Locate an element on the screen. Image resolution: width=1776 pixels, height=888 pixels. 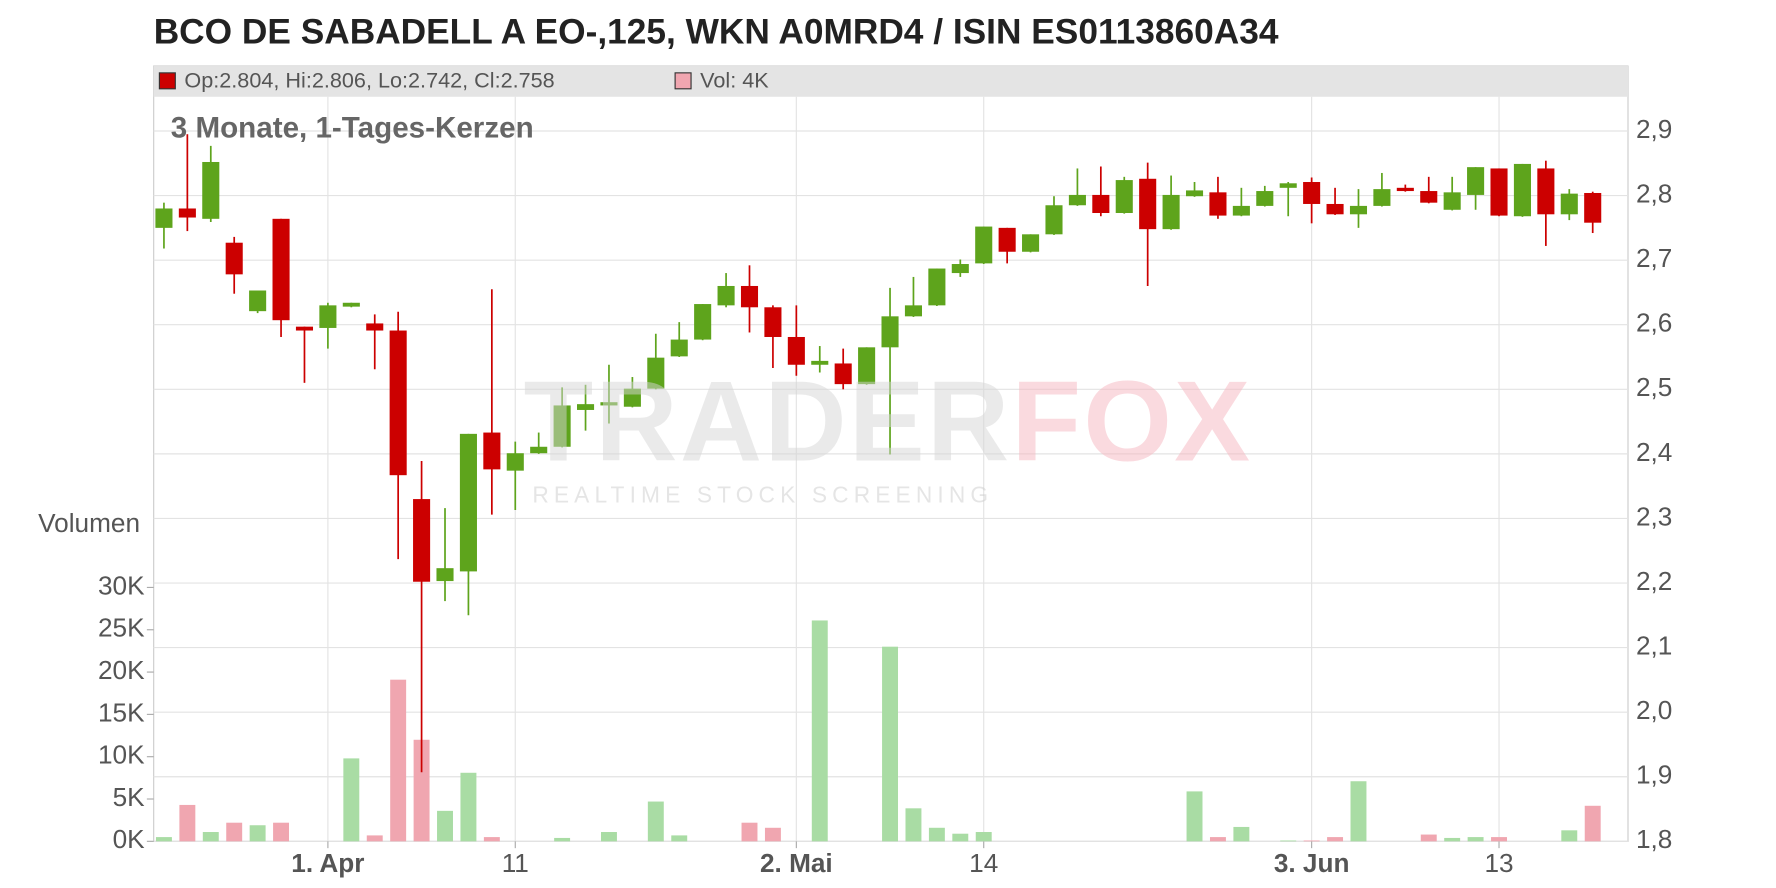
watermark: TRADERFOX REALTIME STOCK SCREENING is located at coordinates (888, 432).